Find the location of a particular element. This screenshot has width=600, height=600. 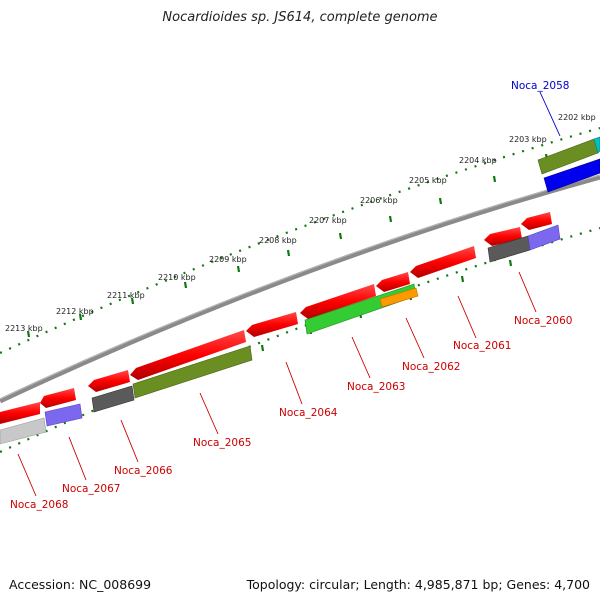

bar-gray-light-2068 is located at coordinates (23, 431).